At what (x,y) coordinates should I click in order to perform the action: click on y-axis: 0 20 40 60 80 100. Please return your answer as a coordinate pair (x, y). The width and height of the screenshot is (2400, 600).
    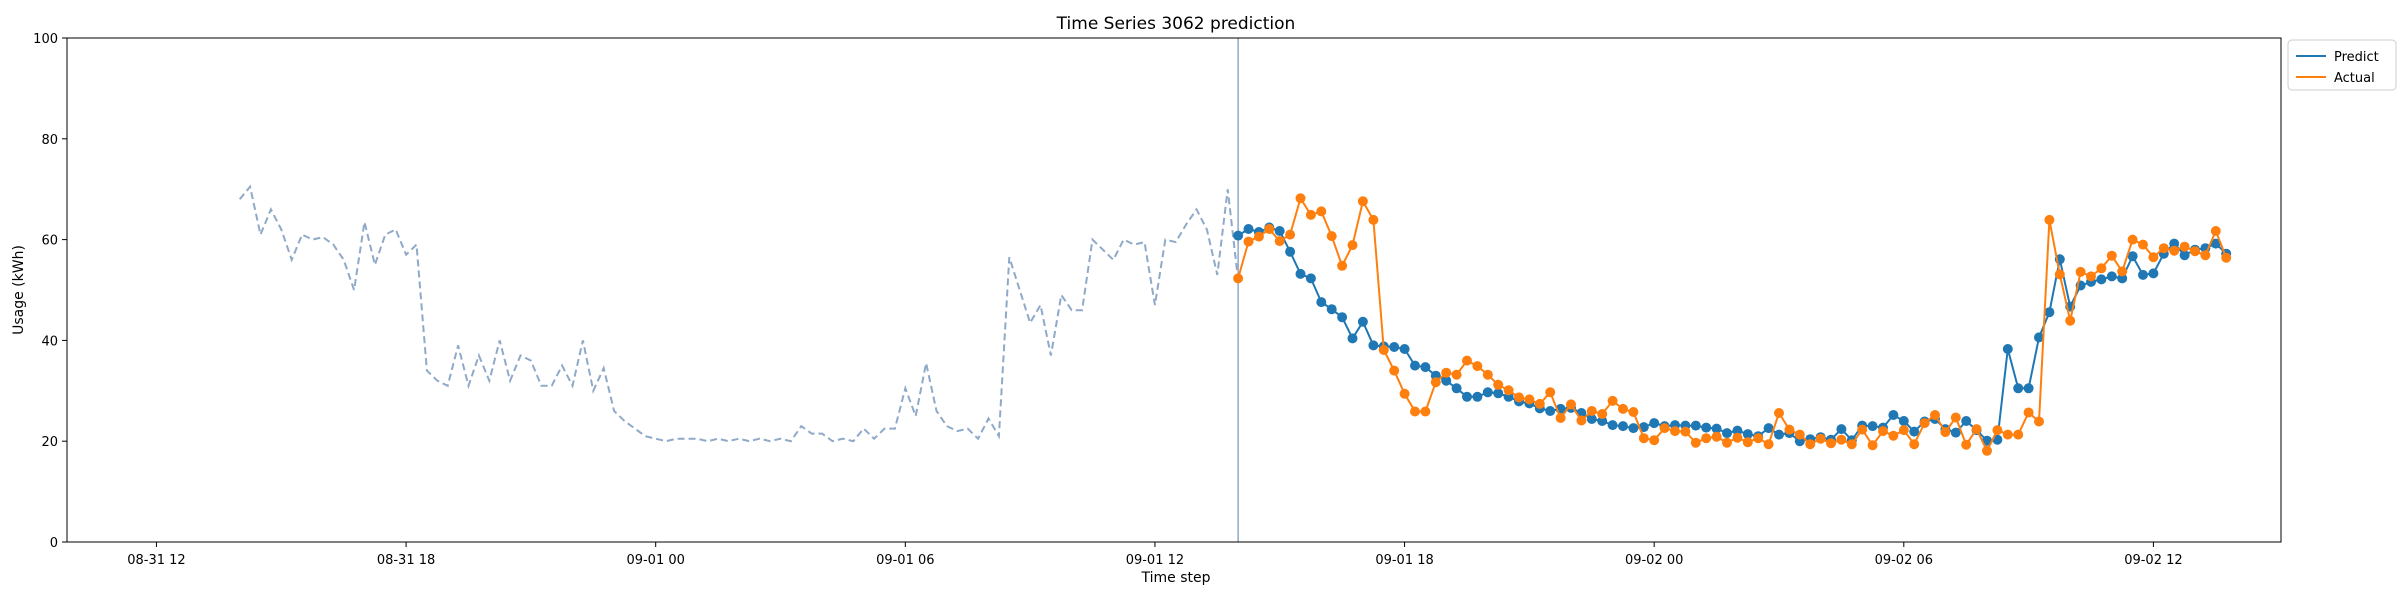
    Looking at the image, I should click on (50, 291).